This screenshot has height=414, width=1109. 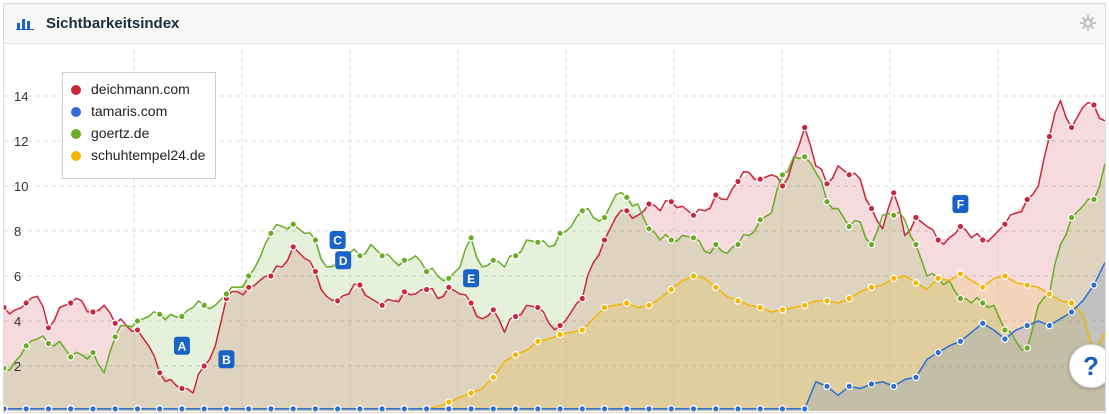 What do you see at coordinates (21, 96) in the screenshot?
I see `y-tick-label: 14` at bounding box center [21, 96].